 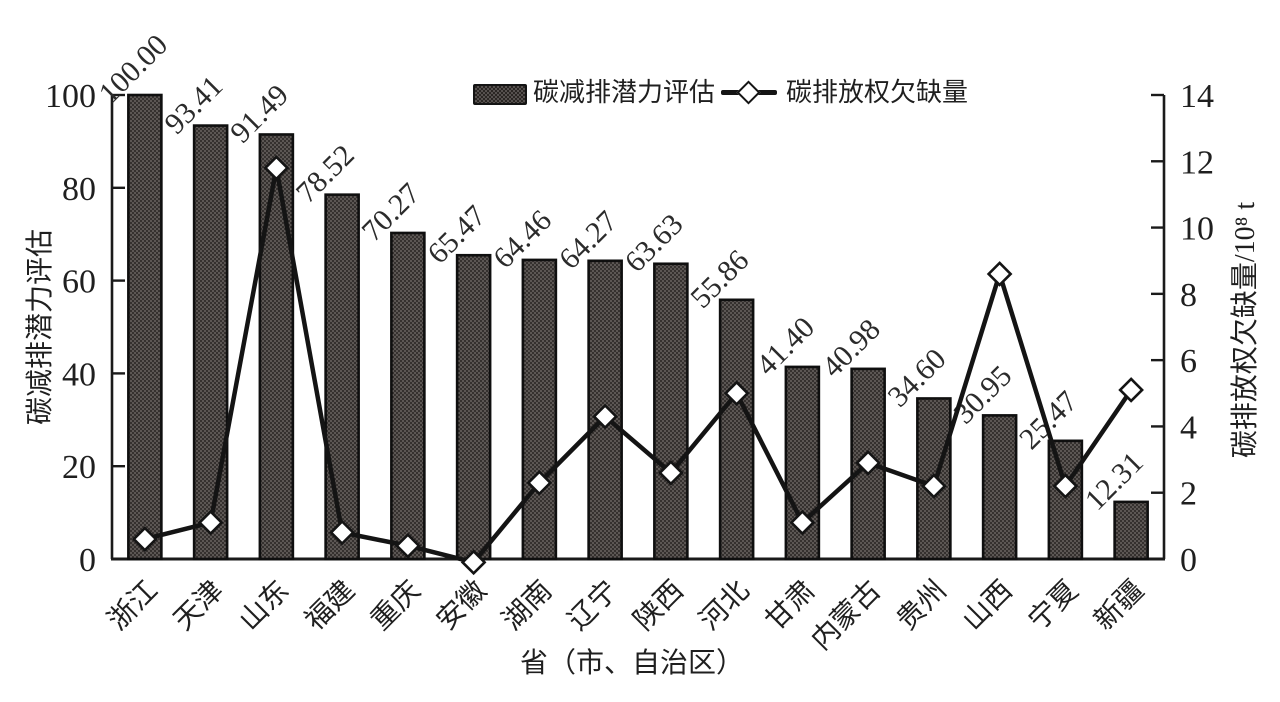 I want to click on legend-line-swatch, so click(x=749, y=93).